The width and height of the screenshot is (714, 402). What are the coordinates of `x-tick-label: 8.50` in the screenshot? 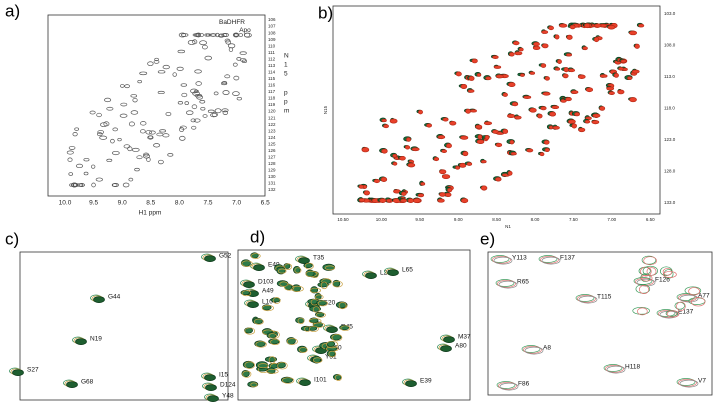 It's located at (496, 219).